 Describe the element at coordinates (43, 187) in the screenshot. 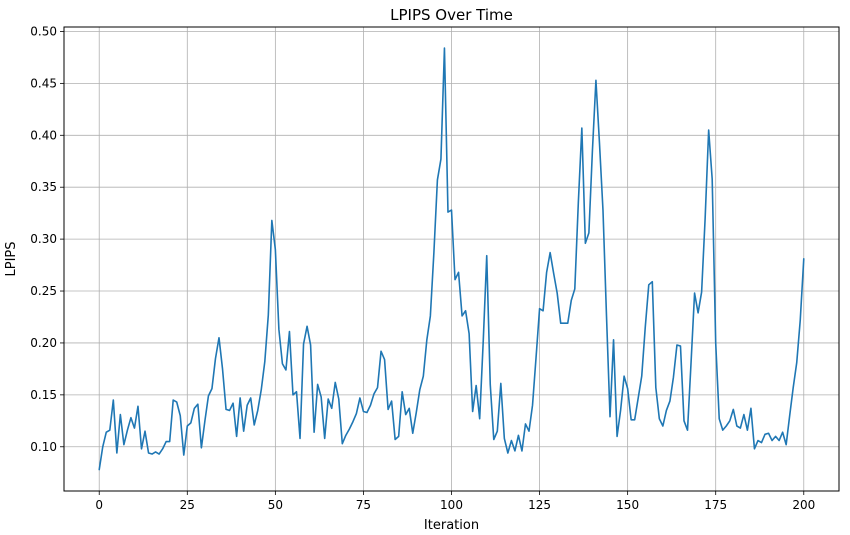

I see `y-tick-label: 0.35` at that location.